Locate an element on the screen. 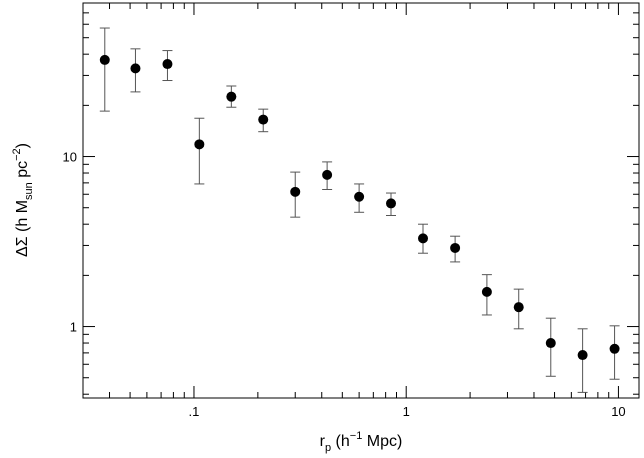 The image size is (644, 458). x-axis-title-rest: Mpc) is located at coordinates (382, 441).